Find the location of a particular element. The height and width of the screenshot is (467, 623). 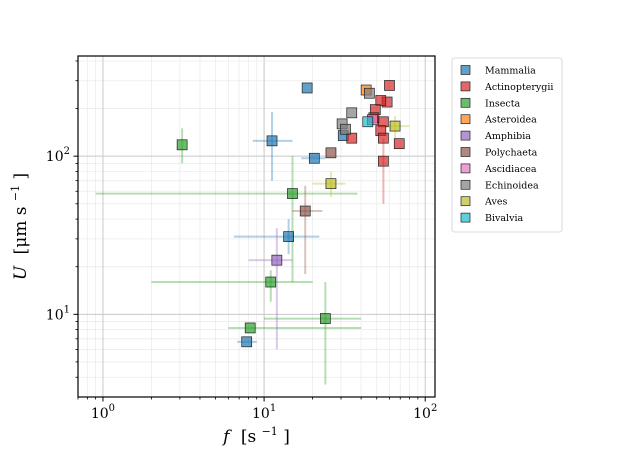

y-tick-label: 10¹ is located at coordinates (58, 313).